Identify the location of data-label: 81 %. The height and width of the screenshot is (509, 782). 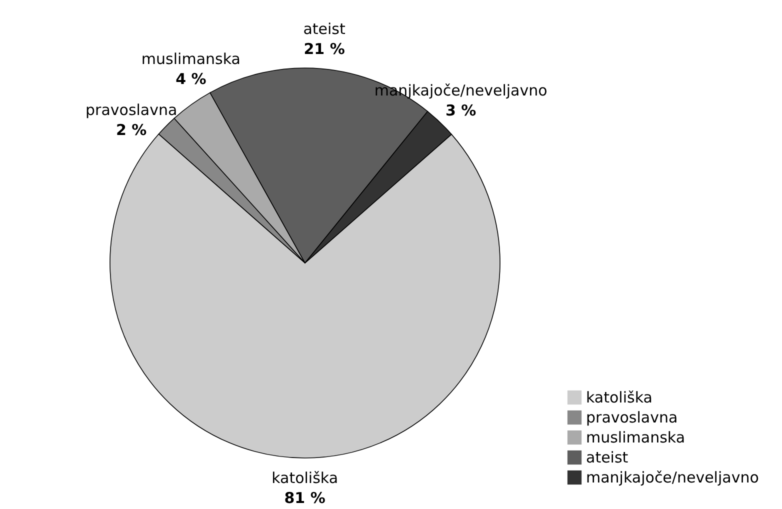
(305, 498).